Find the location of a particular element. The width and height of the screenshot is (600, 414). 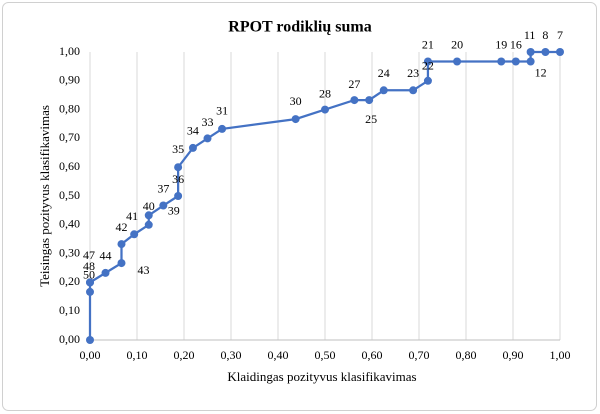

point-label: 8 is located at coordinates (545, 35).